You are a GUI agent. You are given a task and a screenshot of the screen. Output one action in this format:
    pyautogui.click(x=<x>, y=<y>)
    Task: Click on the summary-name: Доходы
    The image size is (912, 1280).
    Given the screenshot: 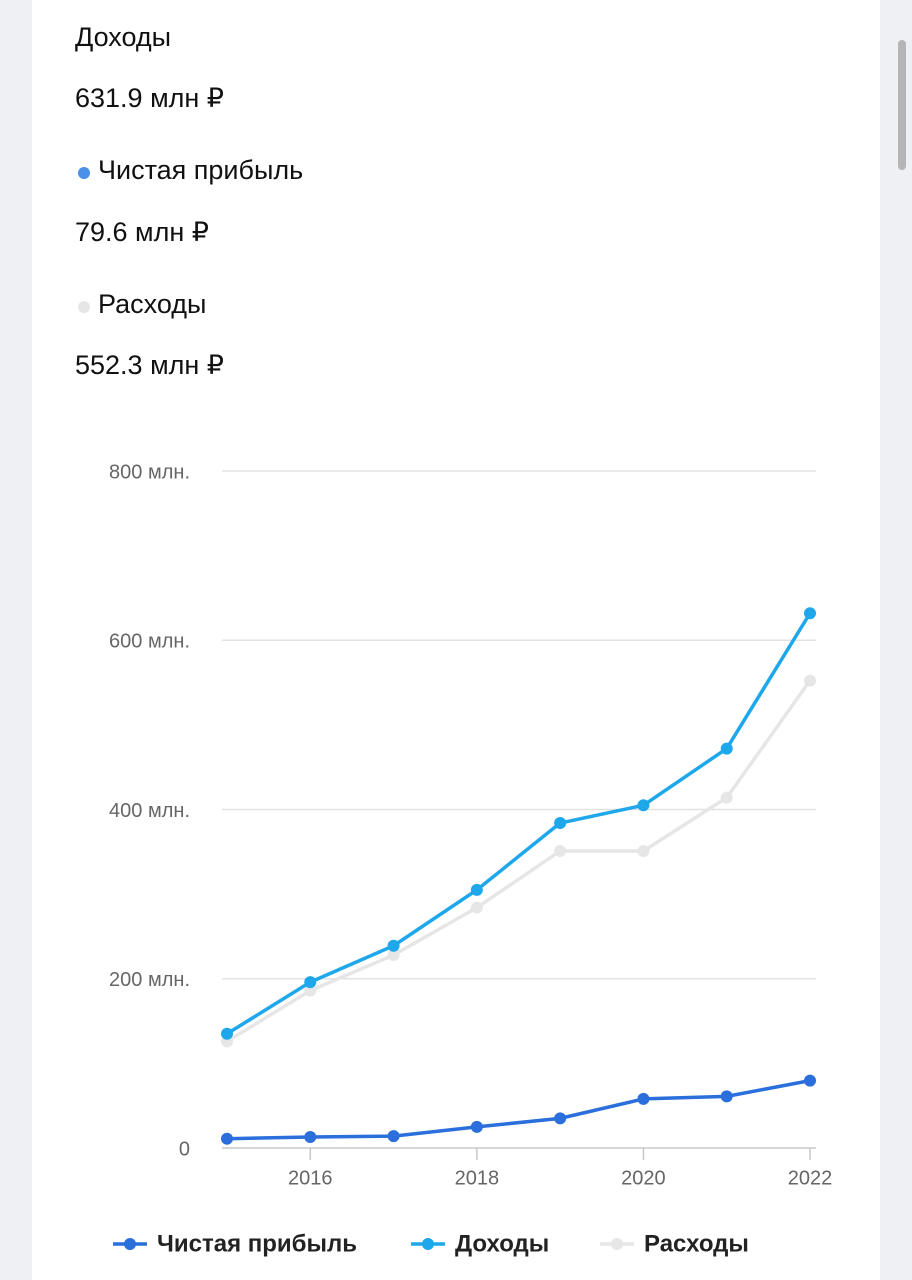 What is the action you would take?
    pyautogui.click(x=123, y=37)
    